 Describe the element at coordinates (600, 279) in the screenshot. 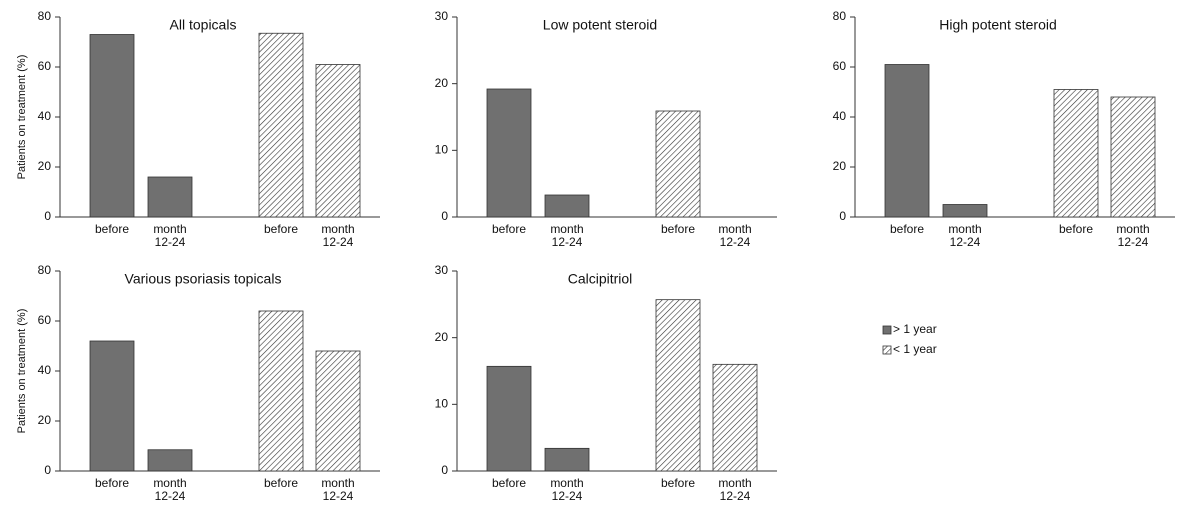

I see `panel-title: Calcipitriol` at that location.